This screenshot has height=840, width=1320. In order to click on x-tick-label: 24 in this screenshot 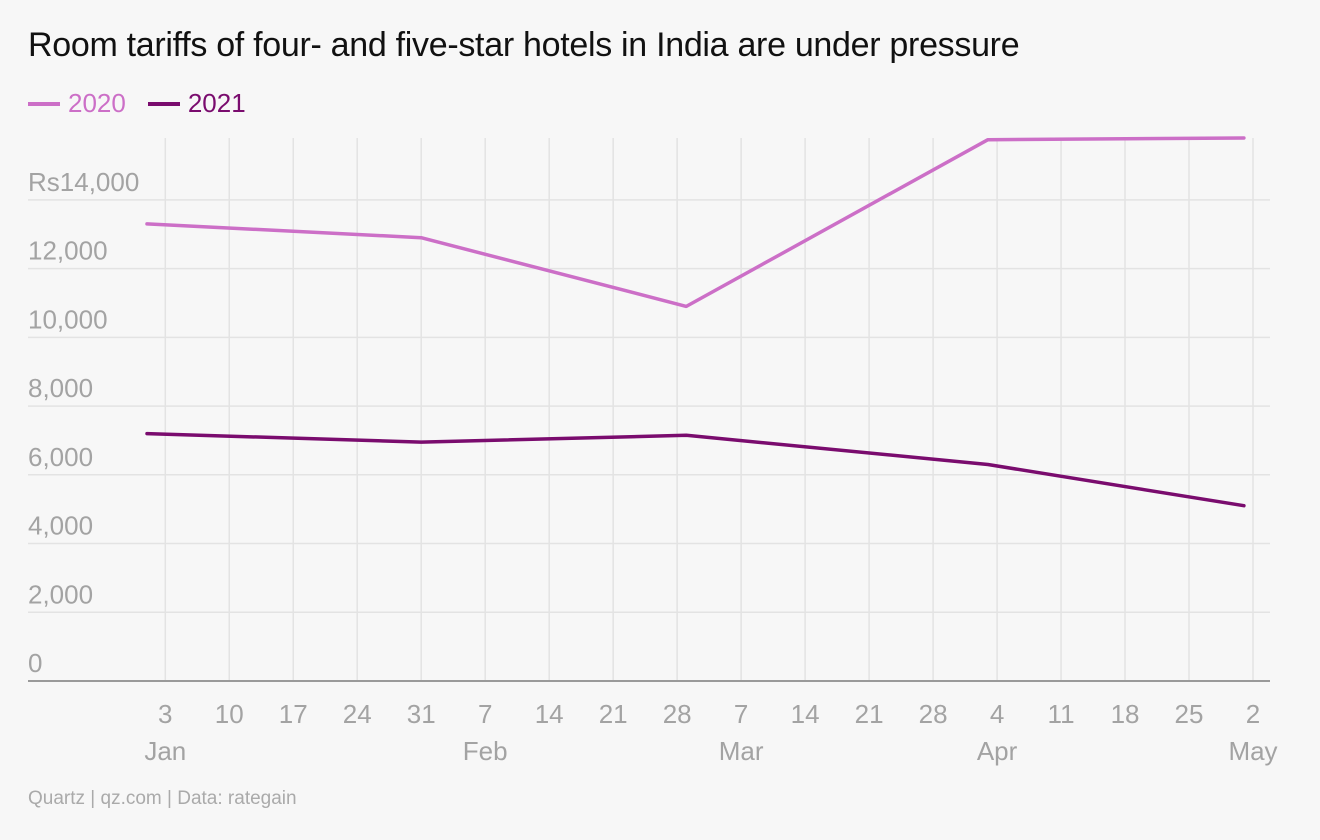, I will do `click(357, 714)`.